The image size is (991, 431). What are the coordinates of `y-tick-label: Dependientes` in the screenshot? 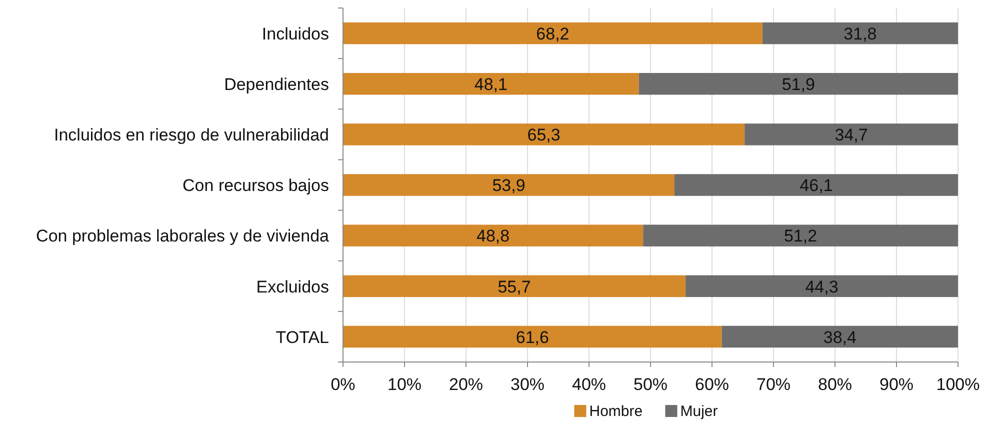 It's located at (276, 84).